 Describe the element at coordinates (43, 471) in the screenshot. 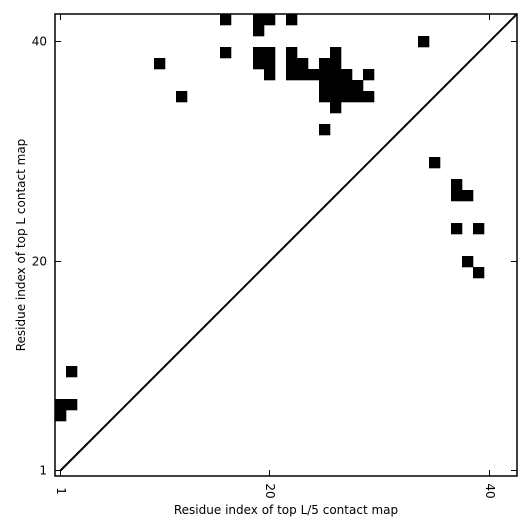

I see `y-tick-label: 1` at that location.